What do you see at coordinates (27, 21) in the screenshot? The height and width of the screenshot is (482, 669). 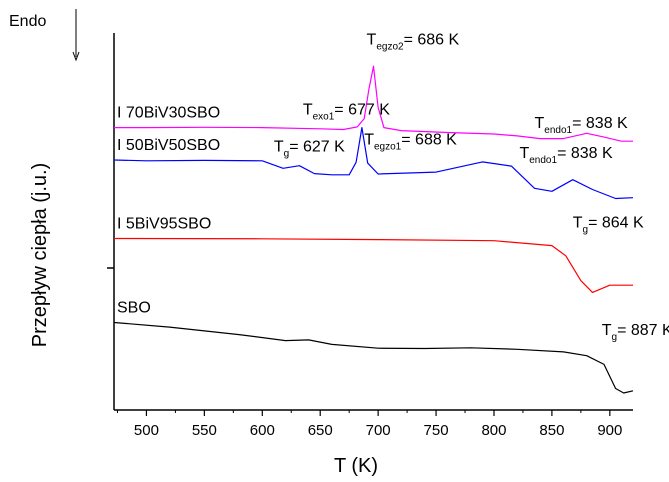 I see `endo-direction-label: Endo` at bounding box center [27, 21].